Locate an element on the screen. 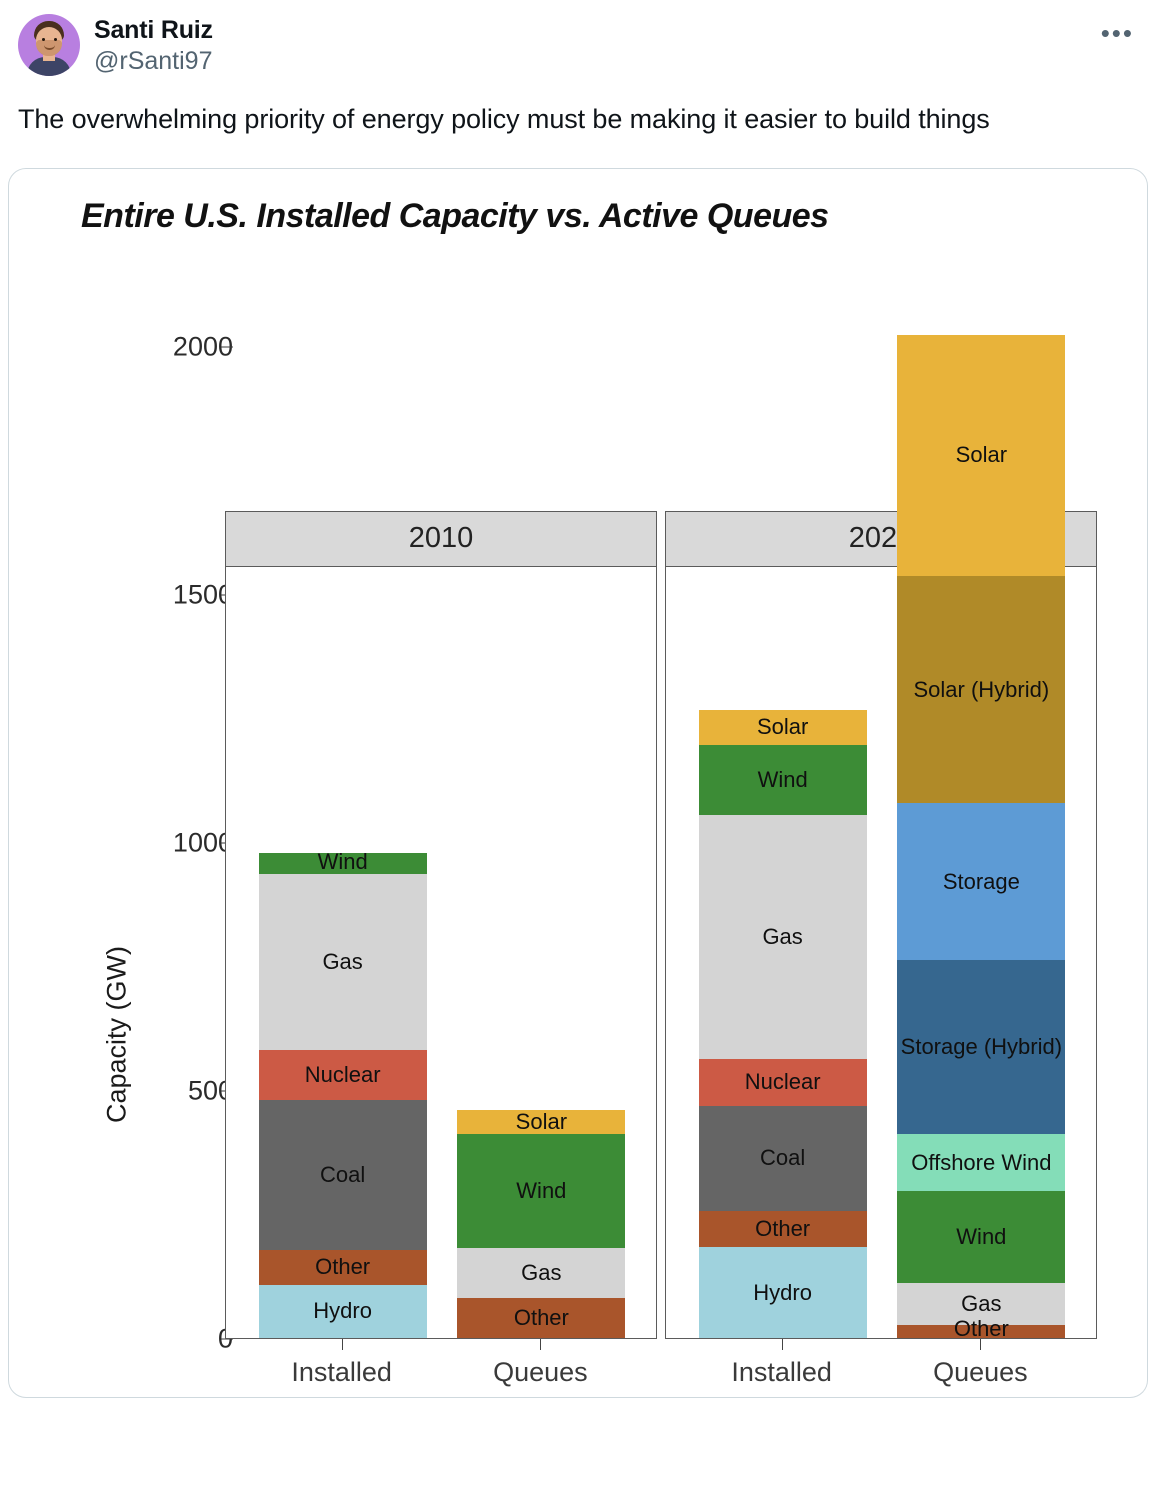 This screenshot has height=1494, width=1156. facet-strip-label: 2010 is located at coordinates (441, 538).